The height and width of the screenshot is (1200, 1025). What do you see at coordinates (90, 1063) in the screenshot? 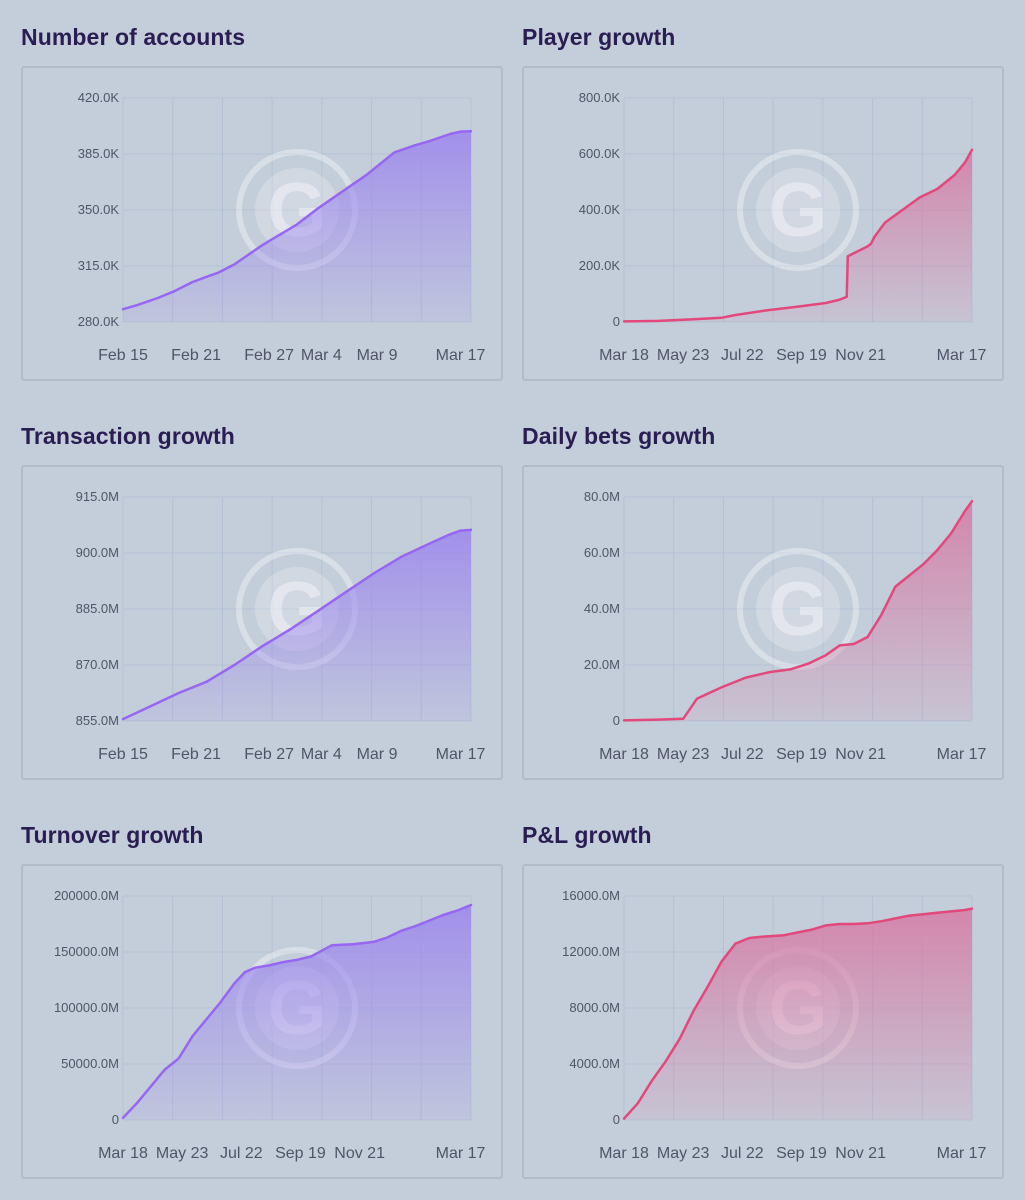
I see `y-tick-label: 50000.0M` at bounding box center [90, 1063].